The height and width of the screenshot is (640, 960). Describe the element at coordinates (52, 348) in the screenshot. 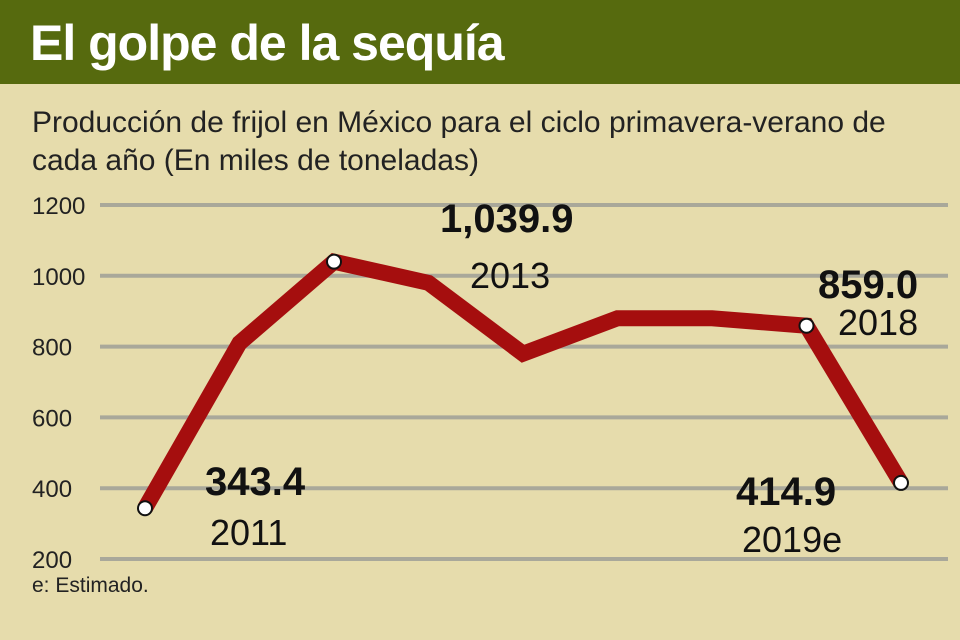

I see `y-tick-label: 800` at that location.